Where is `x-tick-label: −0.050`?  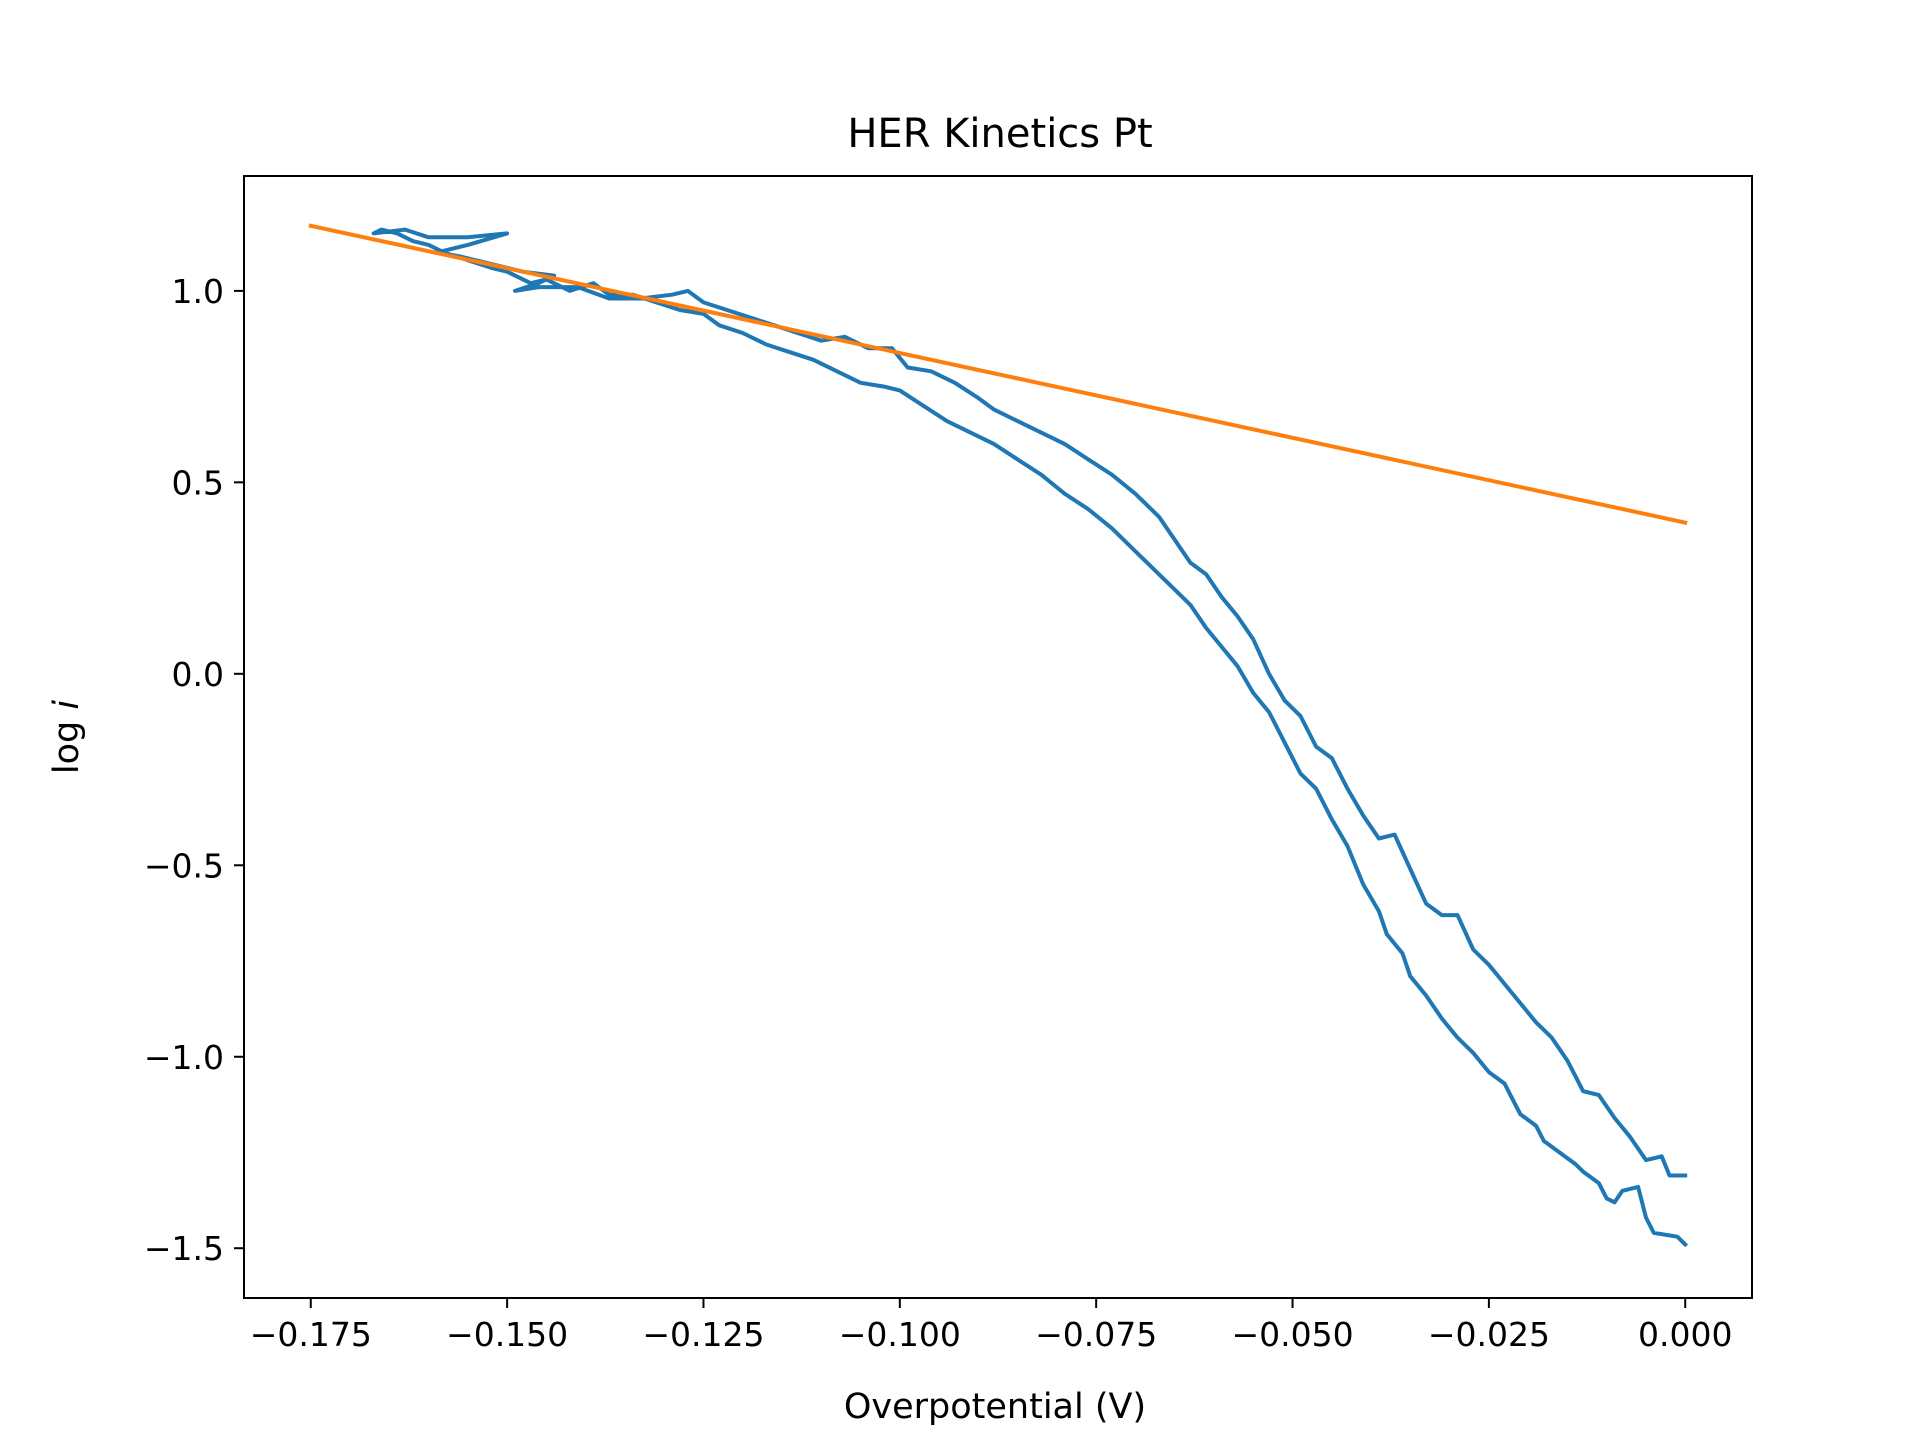
x-tick-label: −0.050 is located at coordinates (1292, 1334).